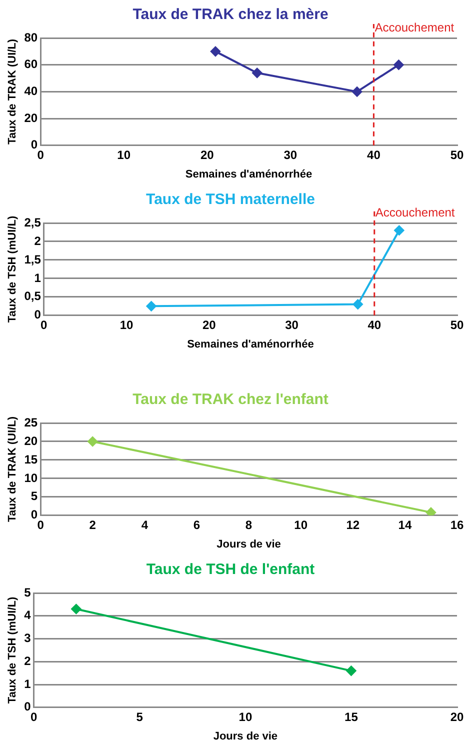 This screenshot has width=471, height=751. Describe the element at coordinates (230, 199) in the screenshot. I see `chart-title: Taux de TSH maternelle` at that location.